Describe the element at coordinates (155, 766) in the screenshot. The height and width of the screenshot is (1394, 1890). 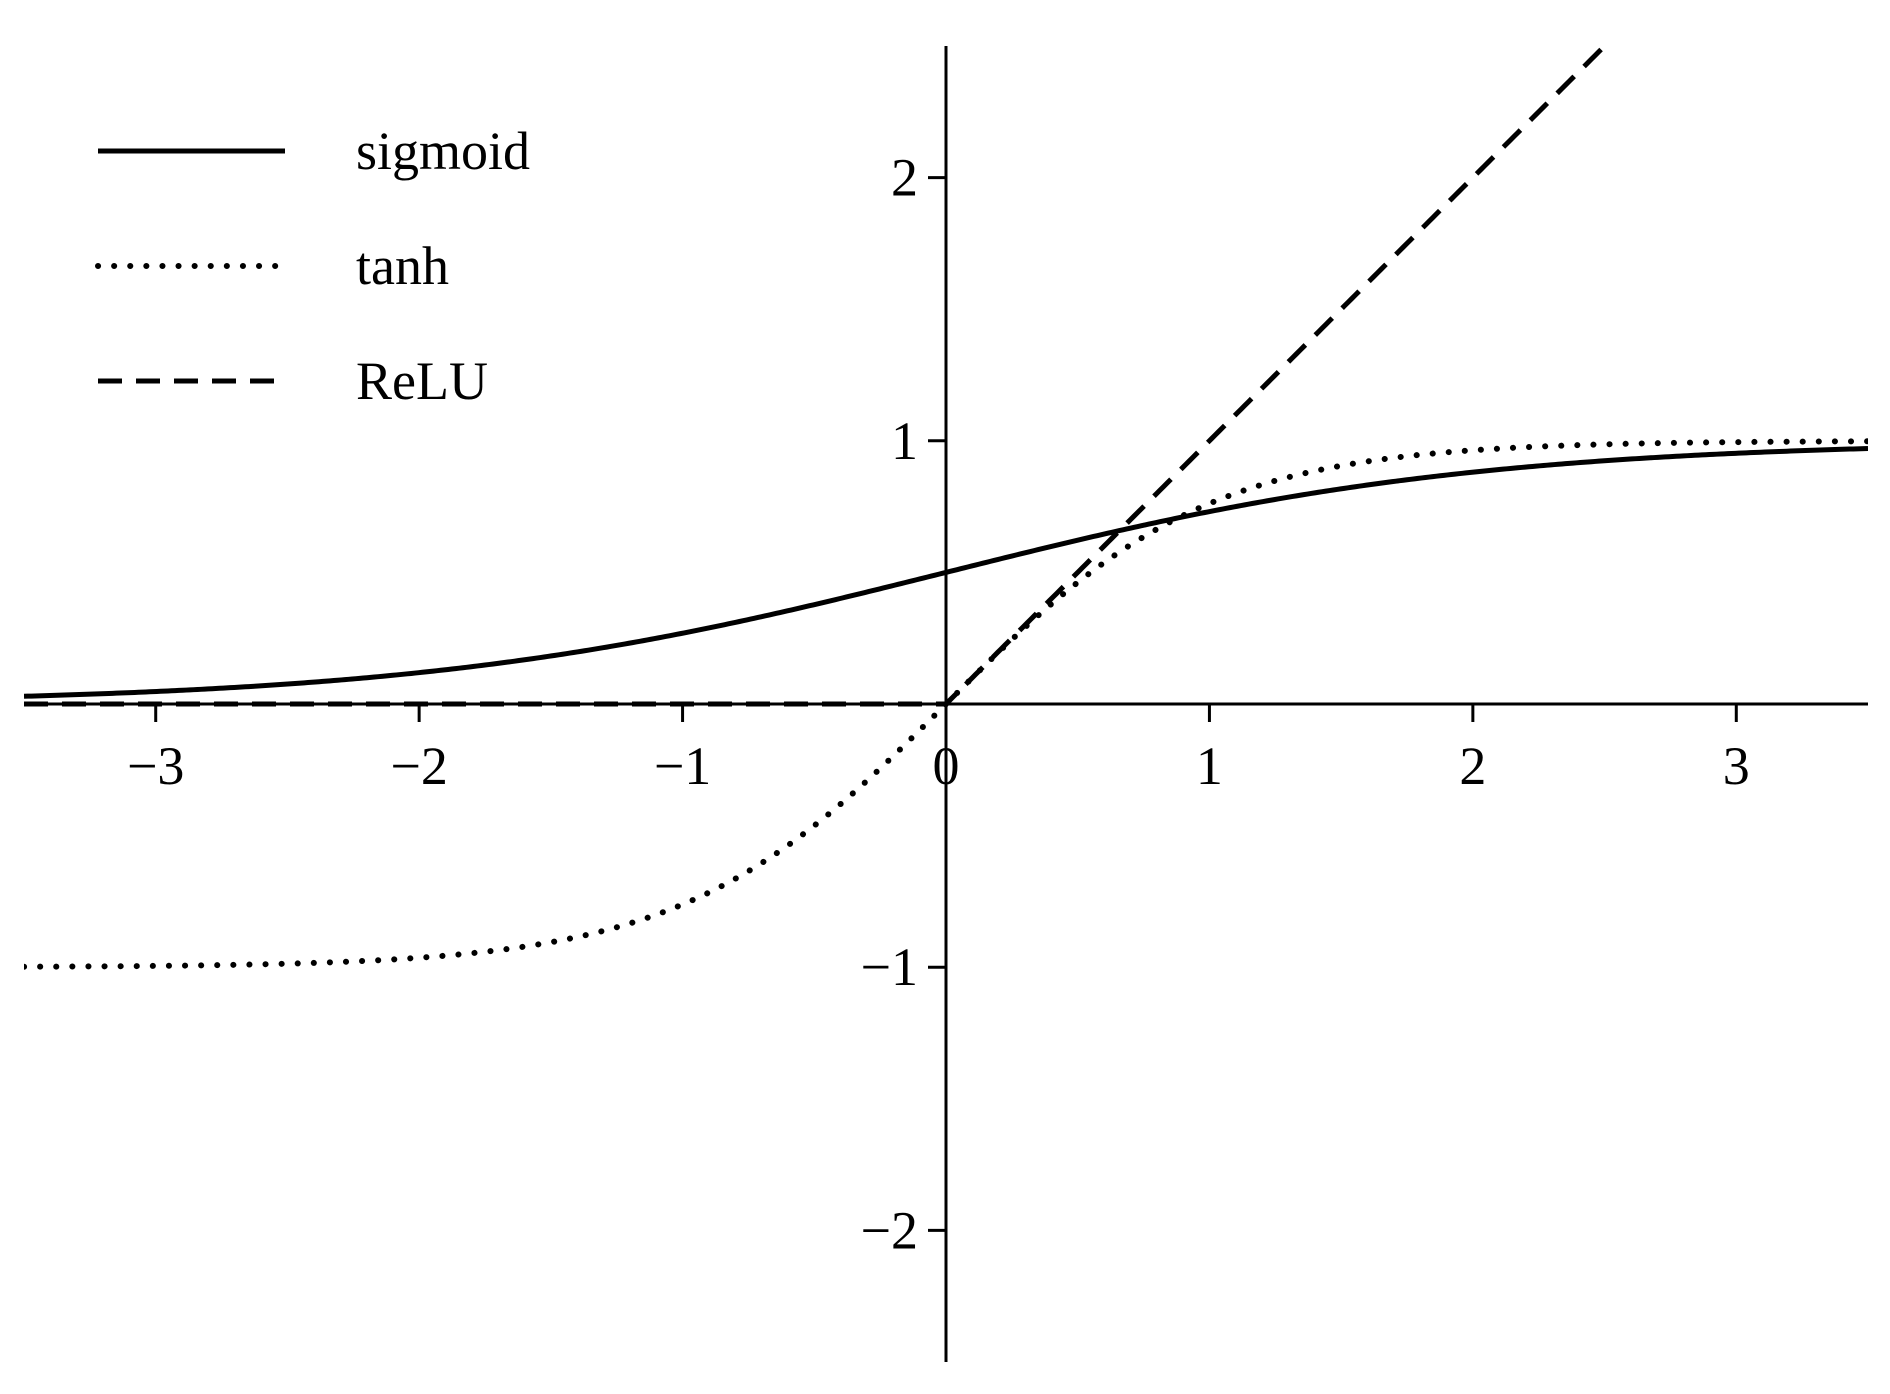
I see `x-tick-label: −3` at that location.